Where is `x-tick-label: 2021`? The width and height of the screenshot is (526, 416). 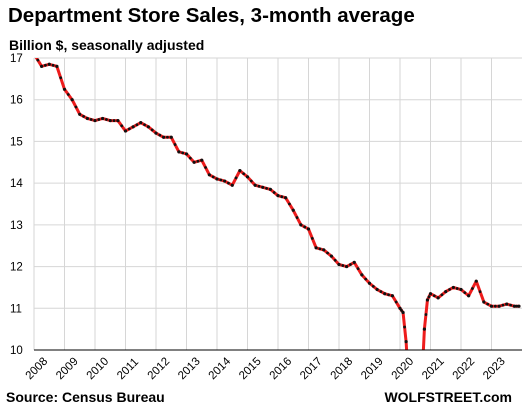 x-tick-label: 2021 is located at coordinates (433, 369).